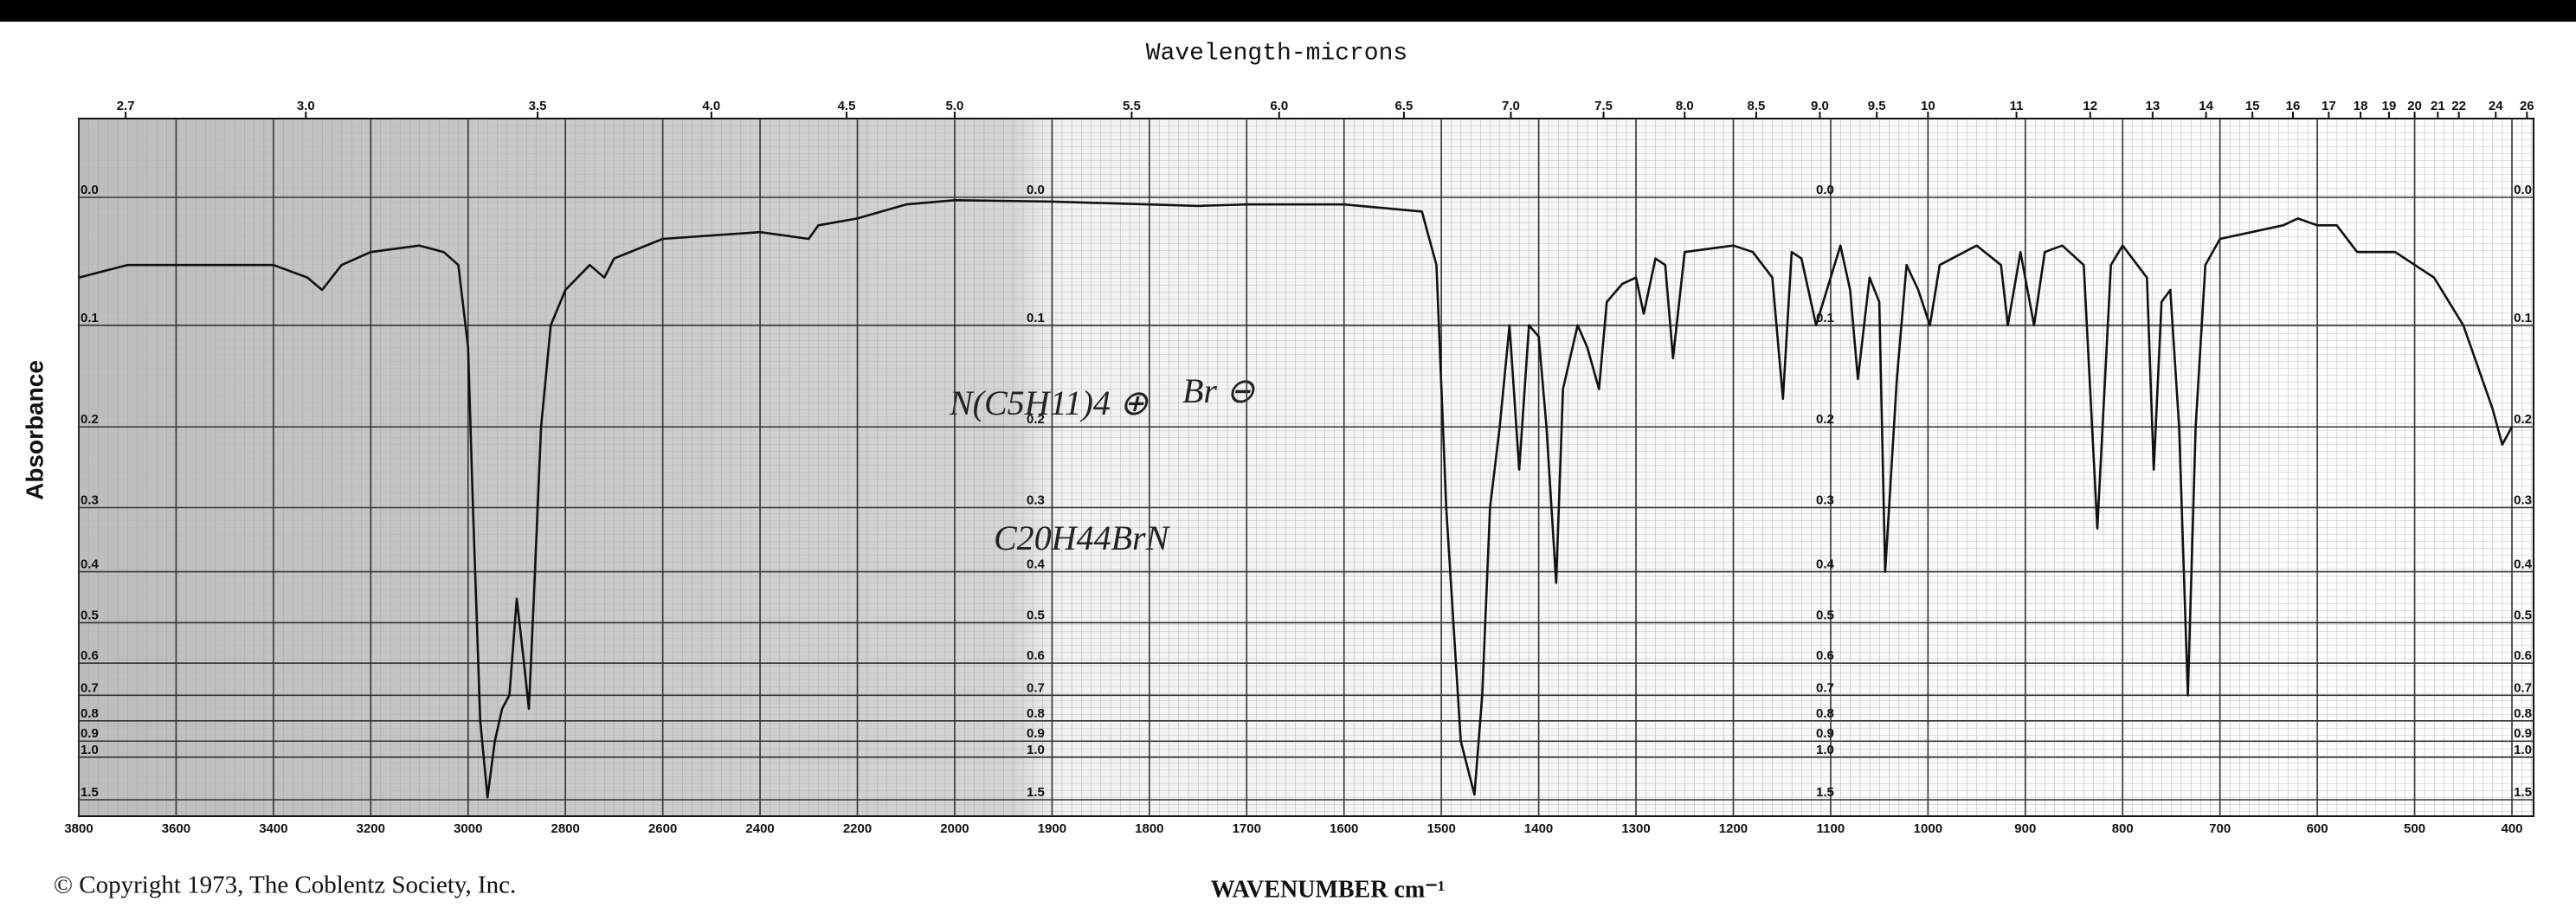 The width and height of the screenshot is (2576, 914). What do you see at coordinates (1511, 106) in the screenshot?
I see `top-tick-label: 7.0` at bounding box center [1511, 106].